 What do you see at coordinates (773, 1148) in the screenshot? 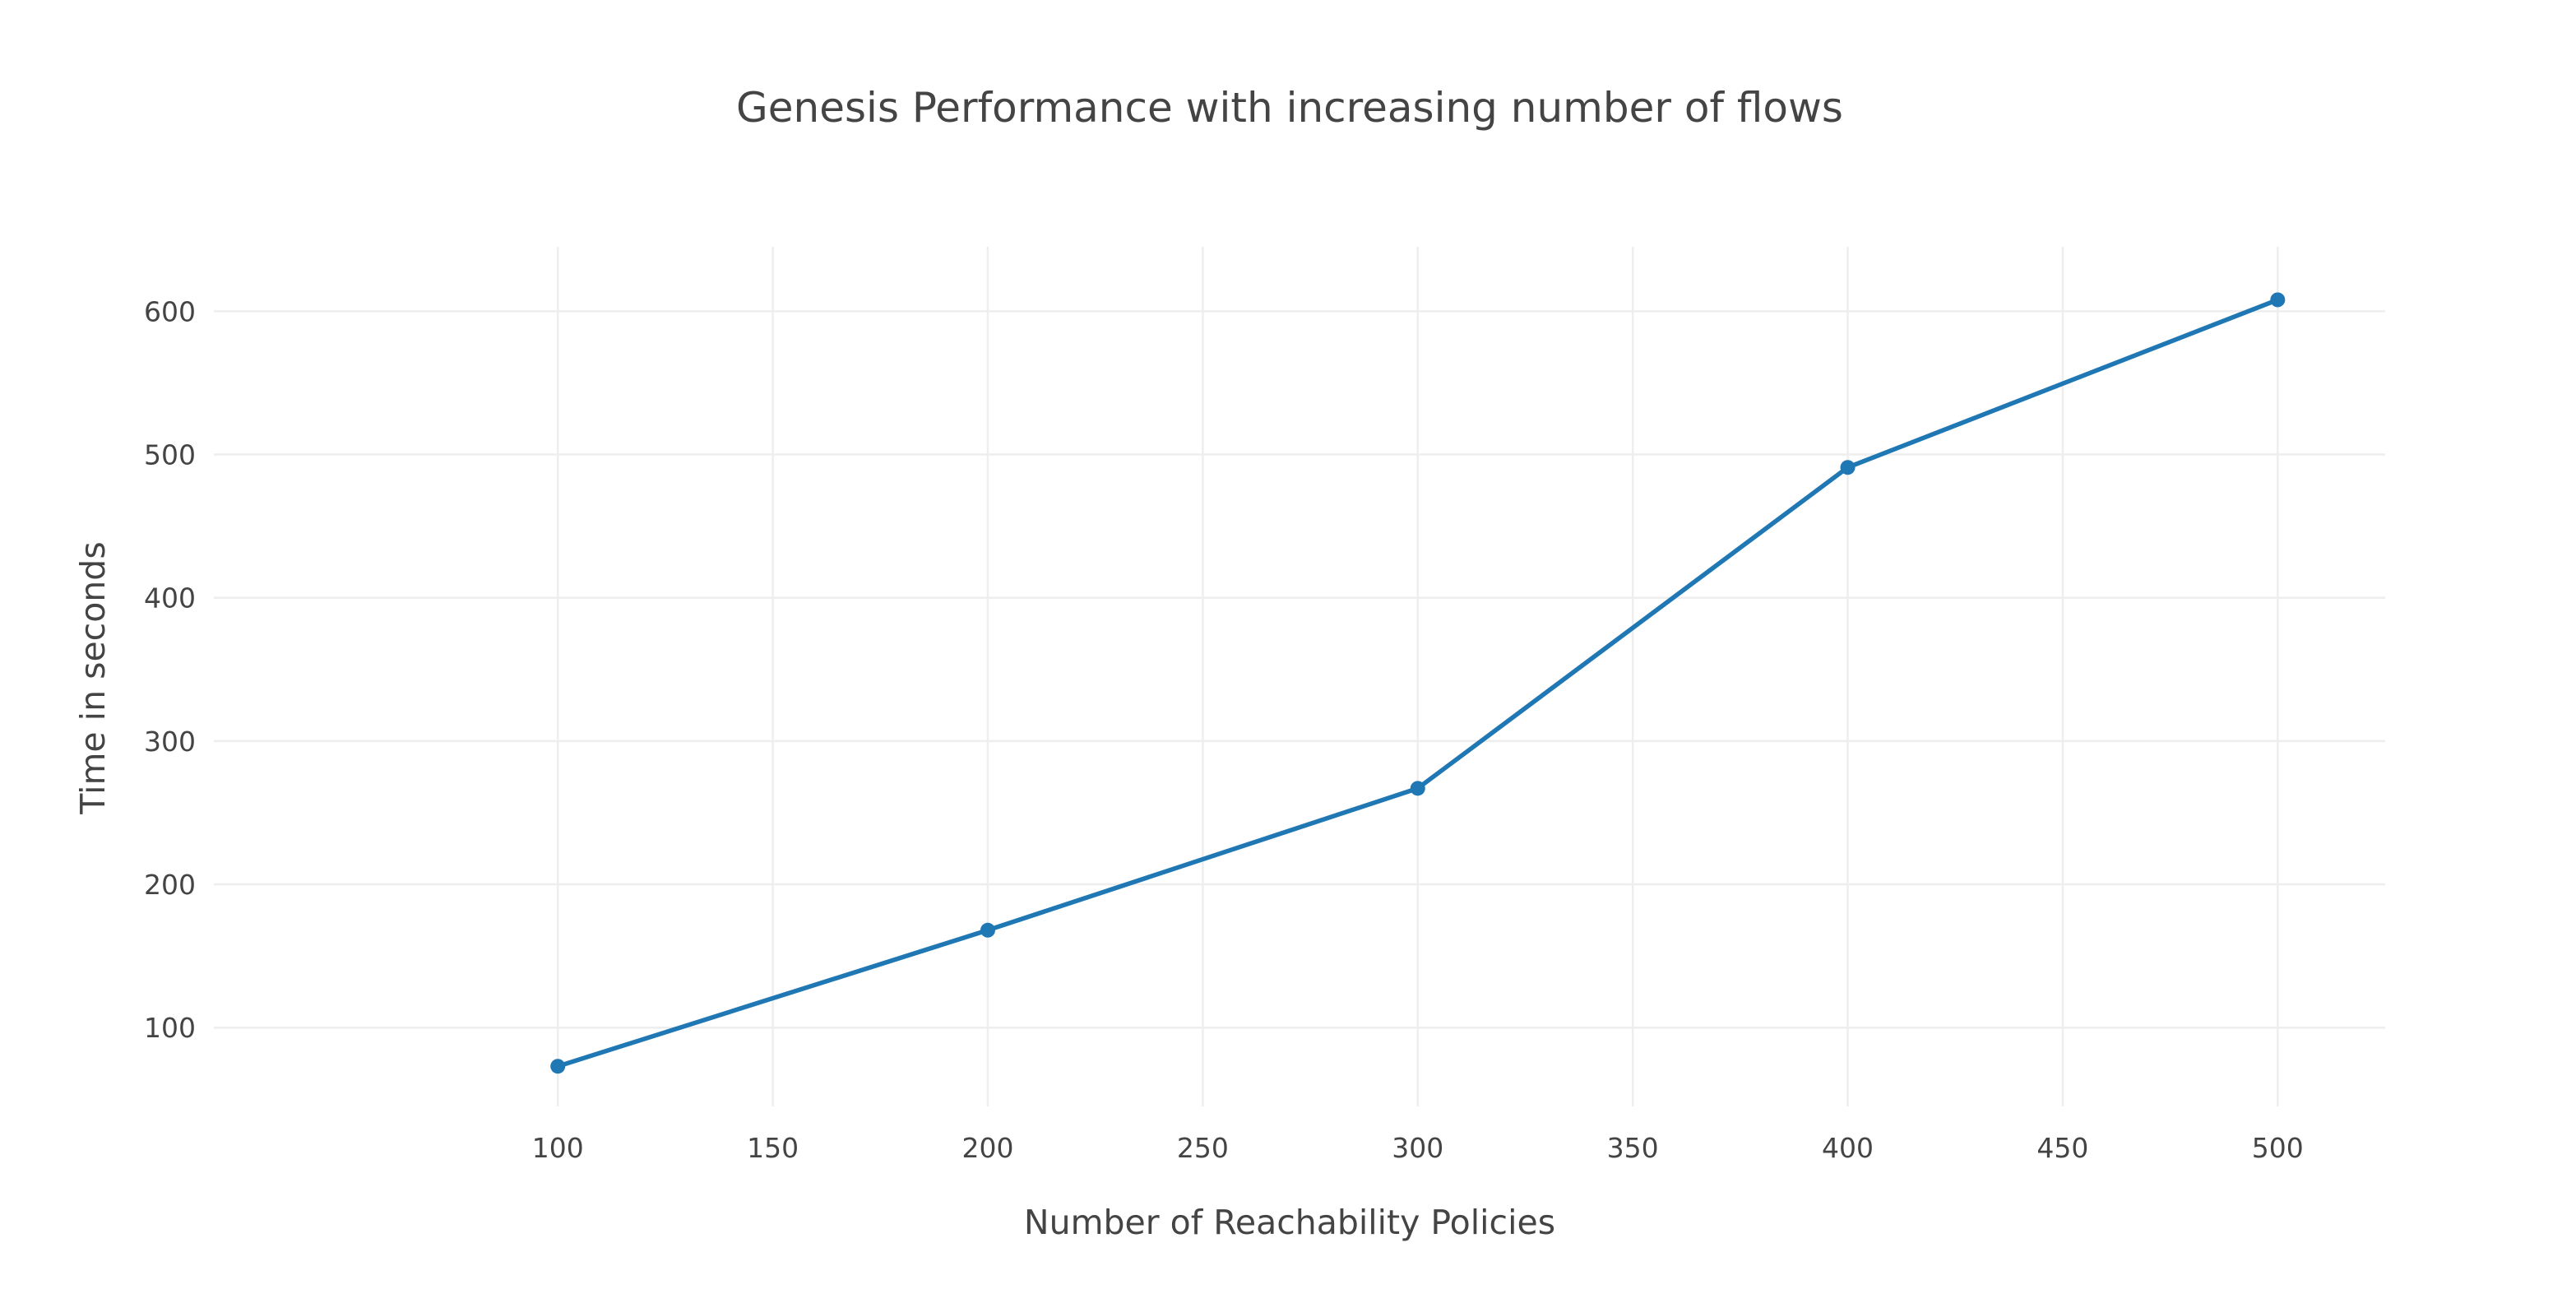
I see `x-tick-label: 150` at bounding box center [773, 1148].